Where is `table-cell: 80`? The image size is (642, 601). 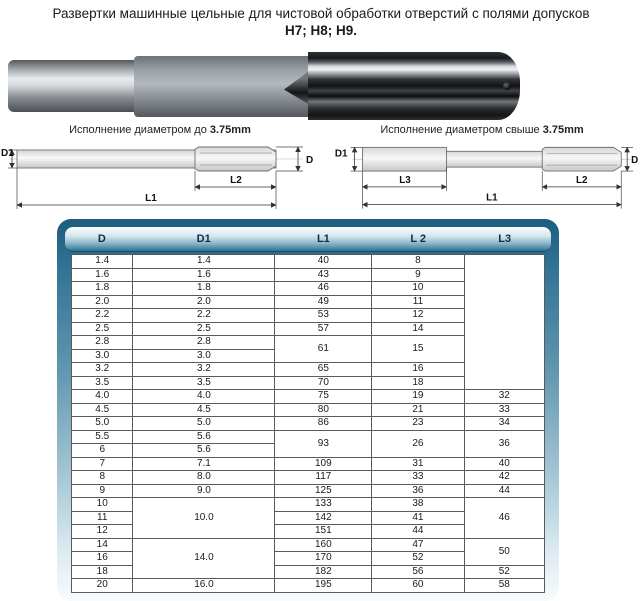 table-cell: 80 is located at coordinates (323, 409).